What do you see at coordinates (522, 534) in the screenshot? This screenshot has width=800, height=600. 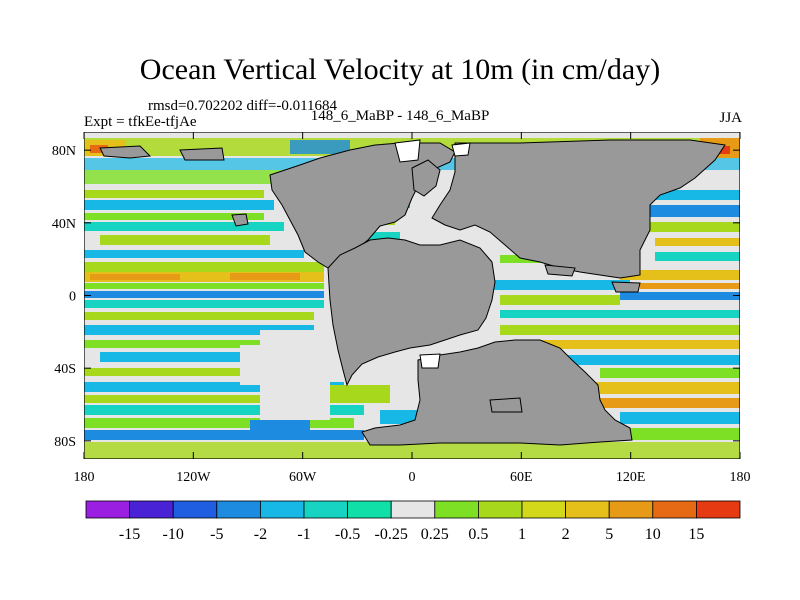 I see `colorbar-label: 1` at bounding box center [522, 534].